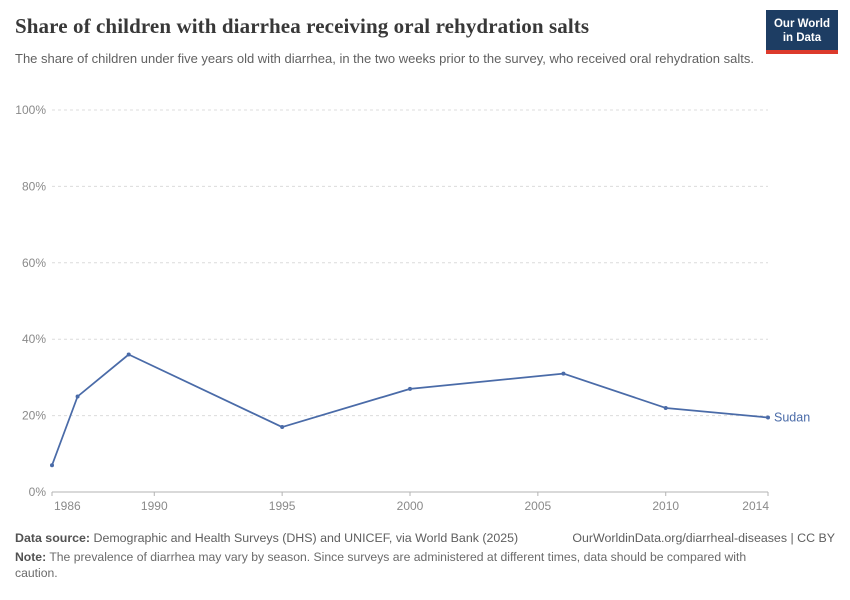 The height and width of the screenshot is (600, 850). I want to click on x-tick-label: 2005, so click(538, 506).